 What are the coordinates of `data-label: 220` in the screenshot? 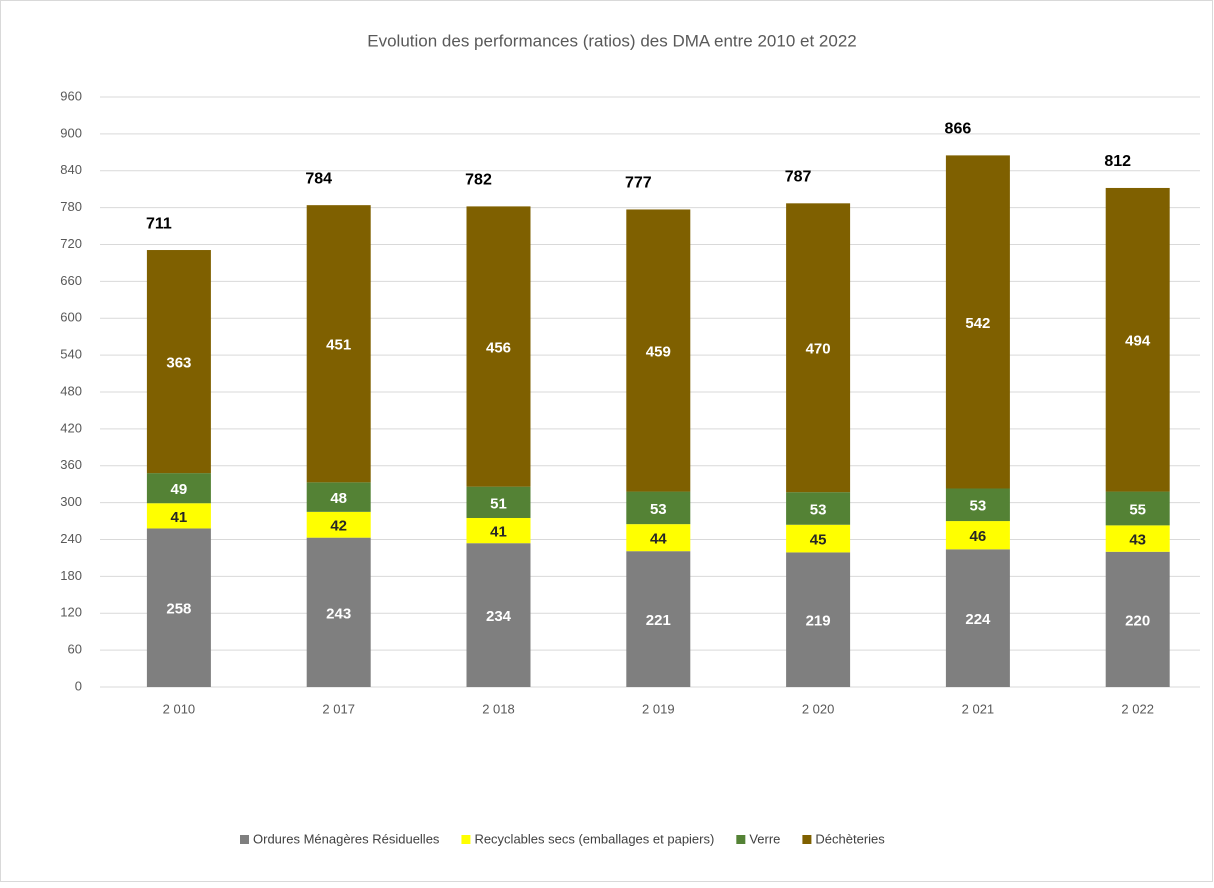 It's located at (1137, 620).